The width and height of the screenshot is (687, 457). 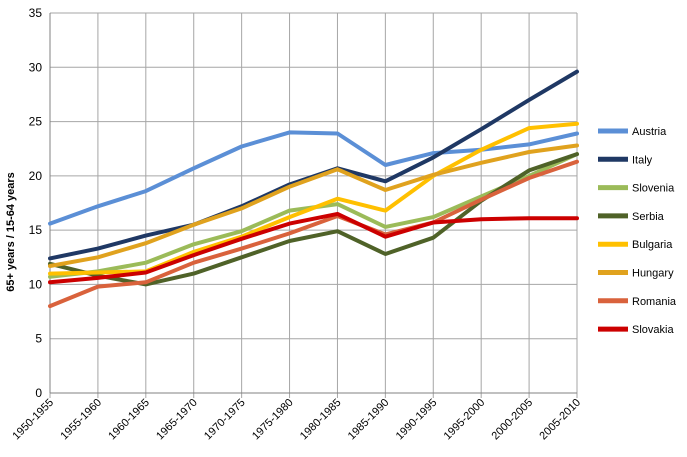 I want to click on x-tick-label: 1970-1975, so click(x=225, y=420).